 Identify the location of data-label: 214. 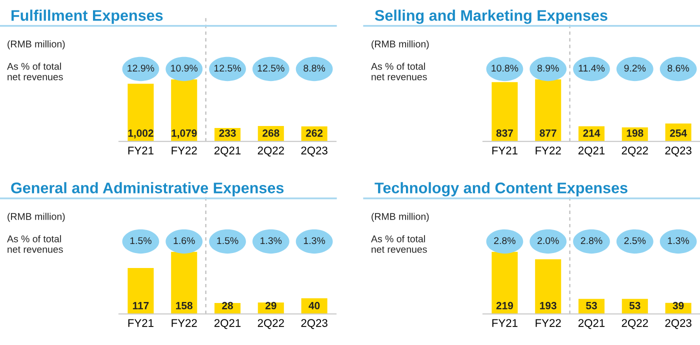
(591, 133).